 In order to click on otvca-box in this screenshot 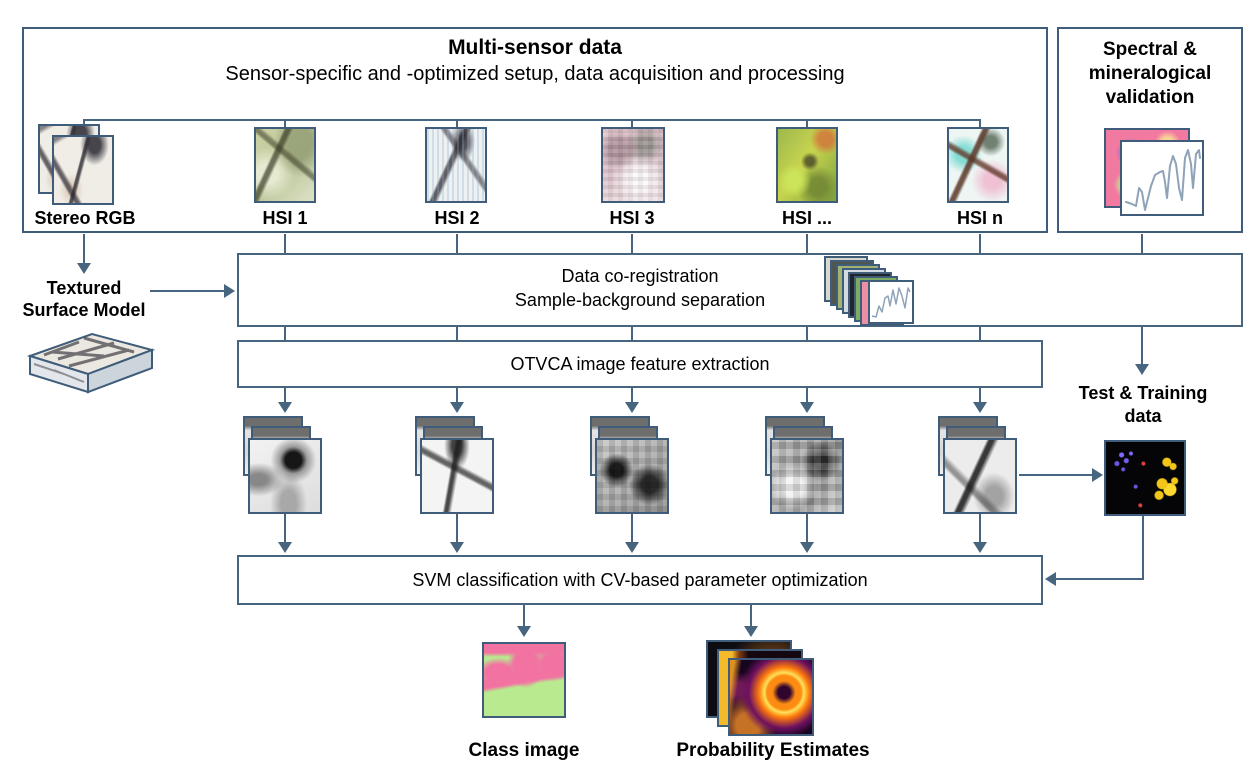, I will do `click(640, 364)`.